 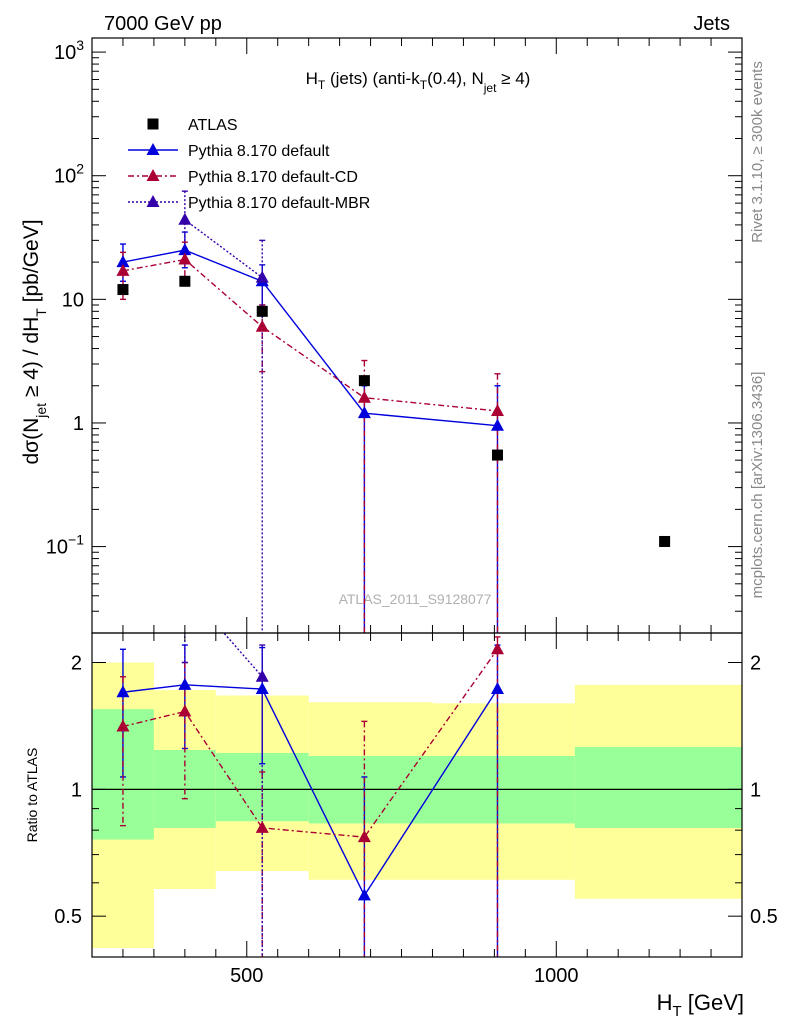 What do you see at coordinates (757, 485) in the screenshot?
I see `mcplots-reference-text: mcplots.cern.ch [arXiv:1306.3436]` at bounding box center [757, 485].